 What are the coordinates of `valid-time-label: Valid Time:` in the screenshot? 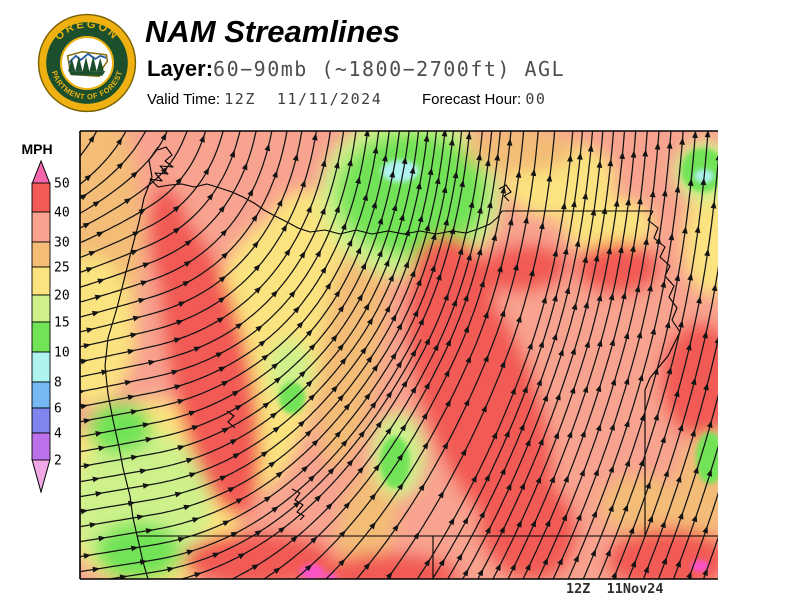 It's located at (184, 99).